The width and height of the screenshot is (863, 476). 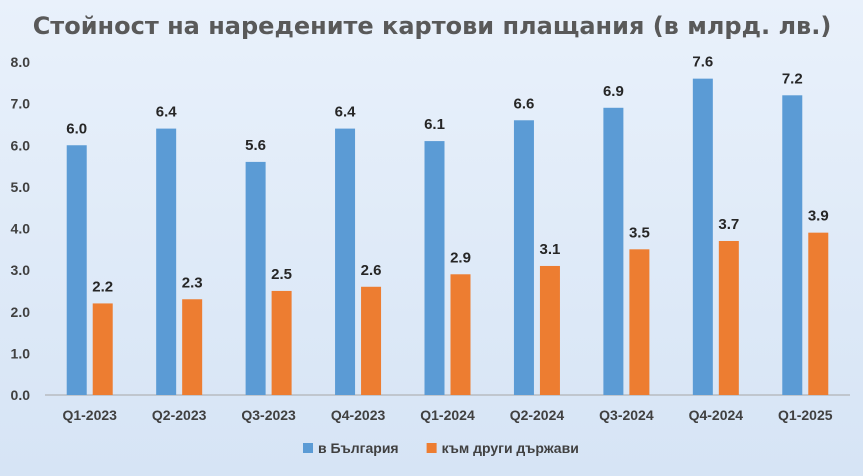 I want to click on y-tick-label: 7.0, so click(x=21, y=104).